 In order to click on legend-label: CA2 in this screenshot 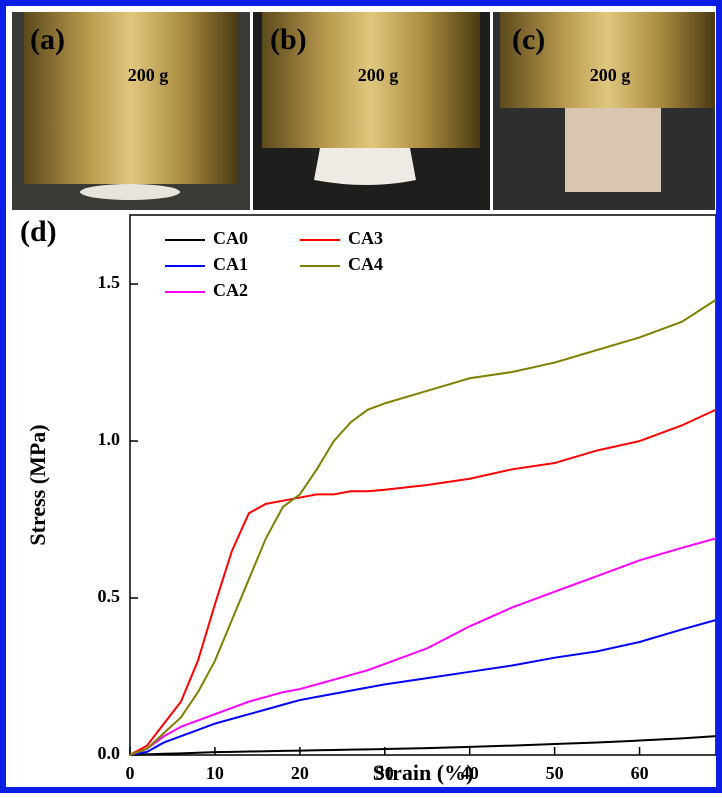, I will do `click(230, 290)`.